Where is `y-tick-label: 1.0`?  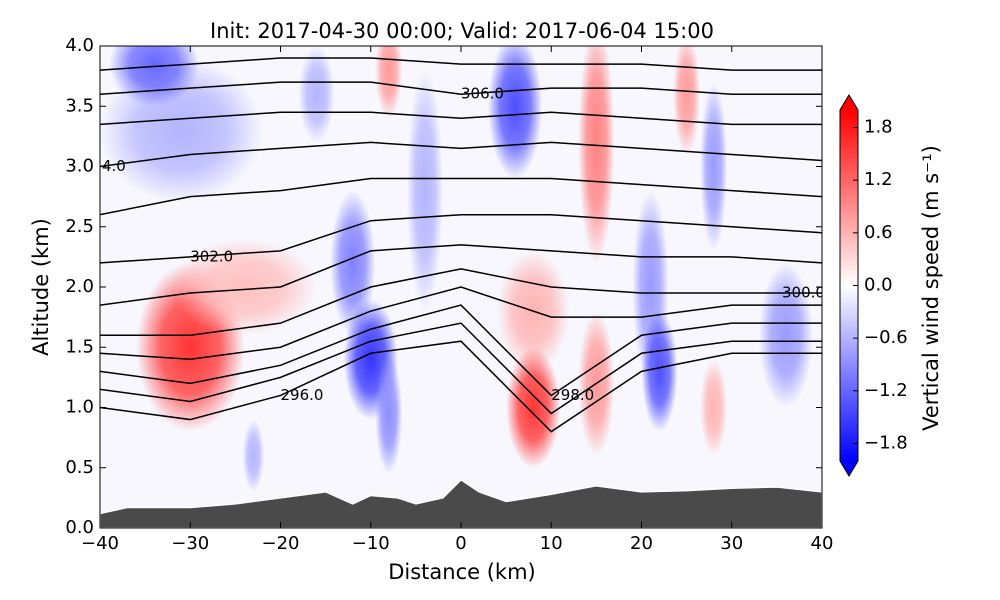 y-tick-label: 1.0 is located at coordinates (79, 407).